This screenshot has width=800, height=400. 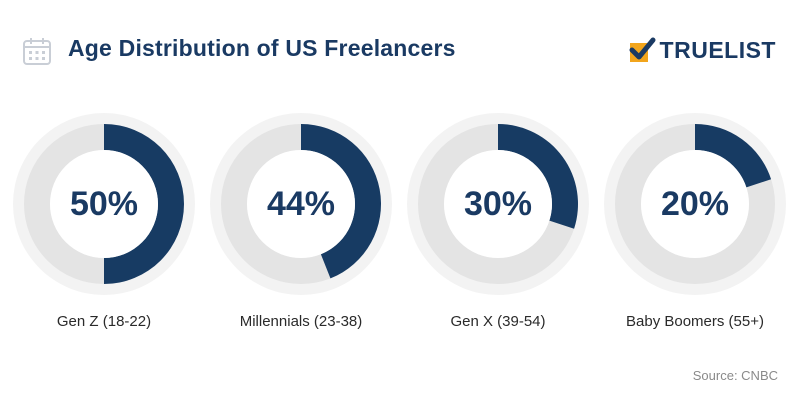 What do you see at coordinates (301, 321) in the screenshot?
I see `category-label: Millennials (23-38)` at bounding box center [301, 321].